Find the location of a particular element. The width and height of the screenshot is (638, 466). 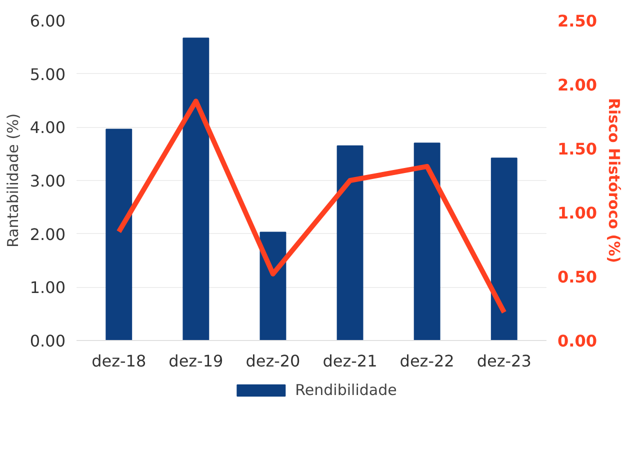

x-tick-label: dez-20 is located at coordinates (273, 361).